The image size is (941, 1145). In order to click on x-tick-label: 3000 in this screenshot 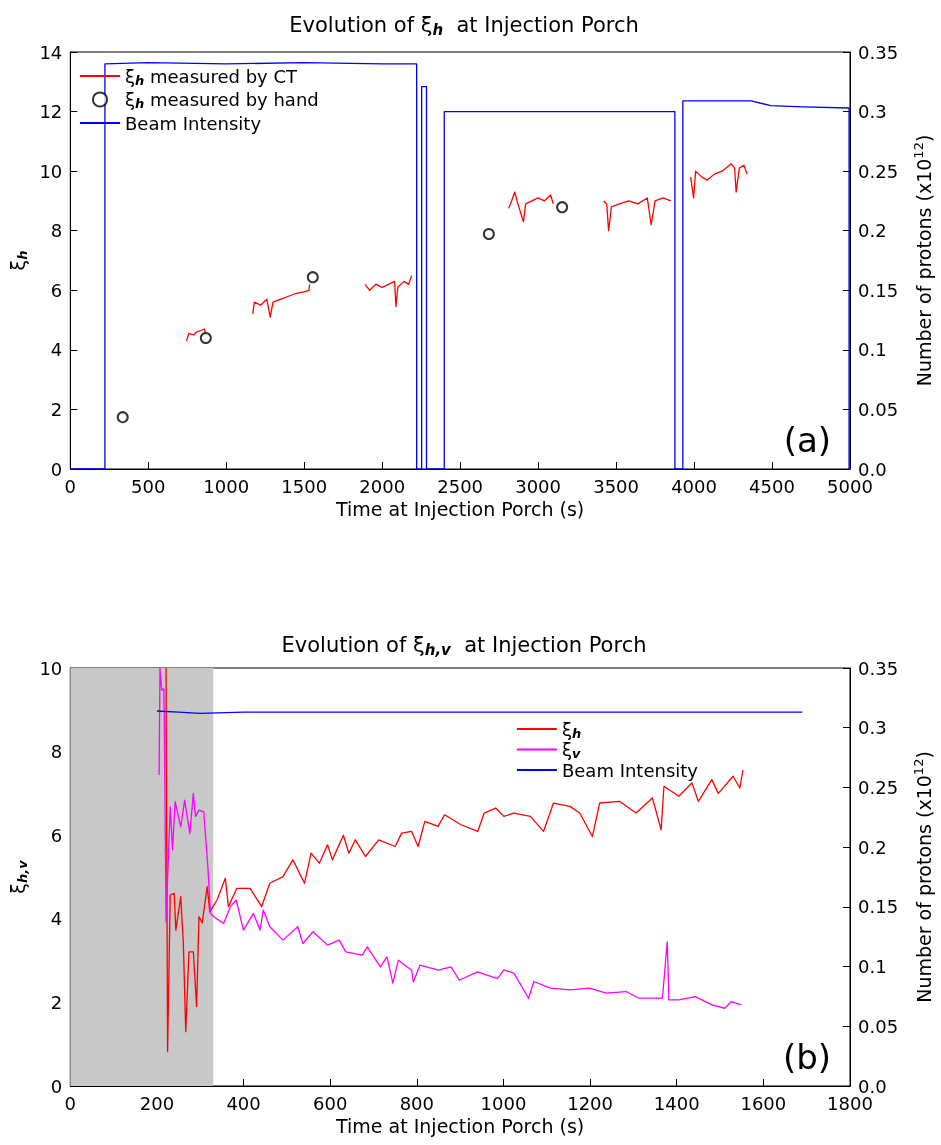, I will do `click(538, 486)`.